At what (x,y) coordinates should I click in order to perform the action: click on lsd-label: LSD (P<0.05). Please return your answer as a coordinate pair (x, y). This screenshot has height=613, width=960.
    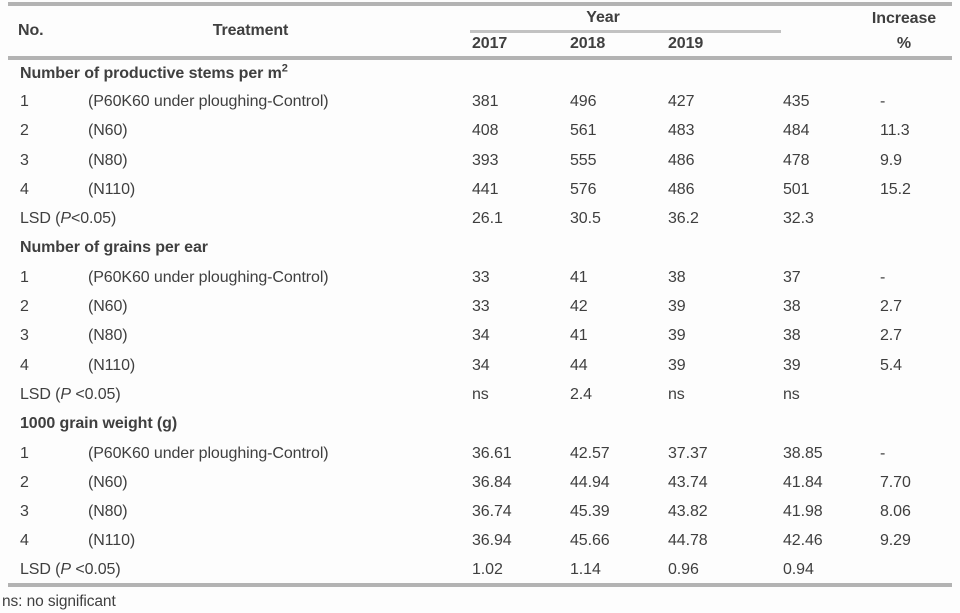
    Looking at the image, I should click on (239, 218).